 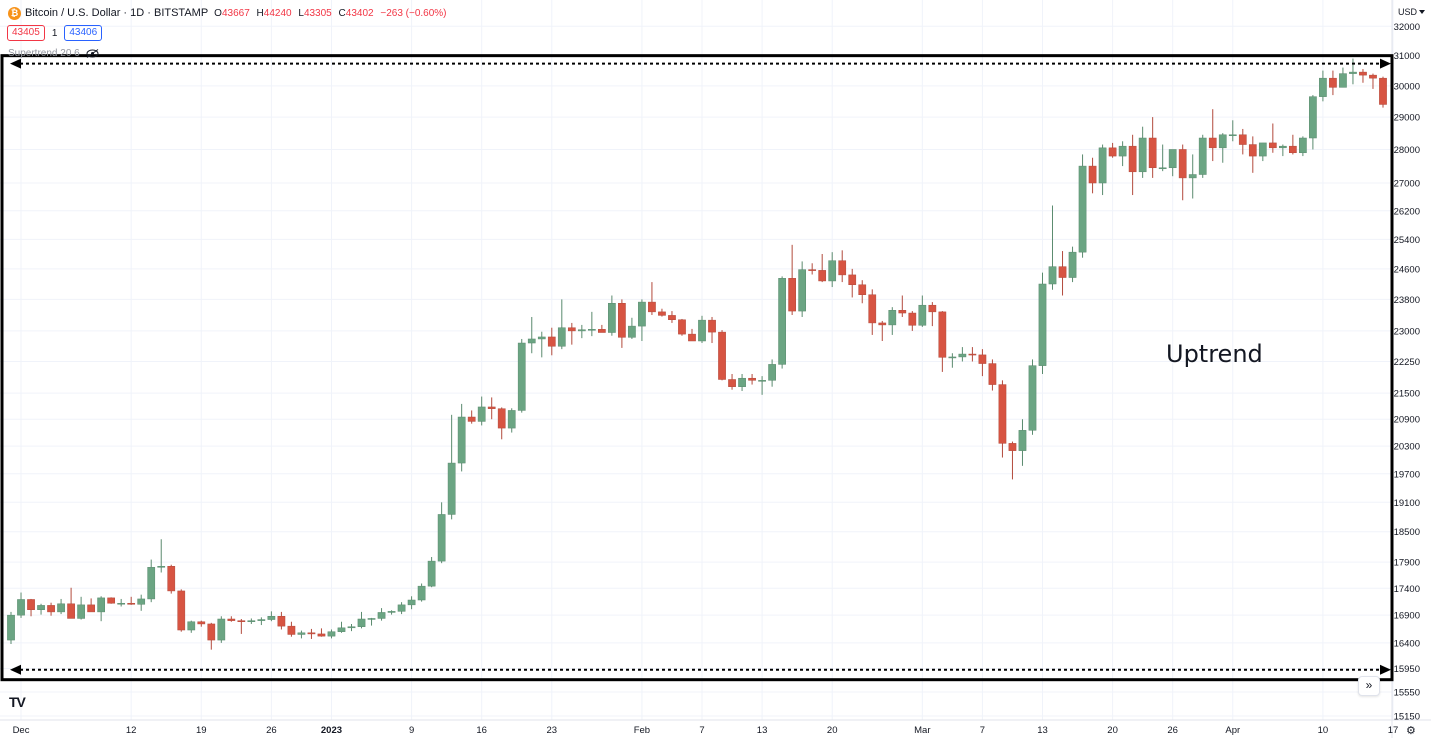 I want to click on price-tick-label: 27000, so click(x=1407, y=184).